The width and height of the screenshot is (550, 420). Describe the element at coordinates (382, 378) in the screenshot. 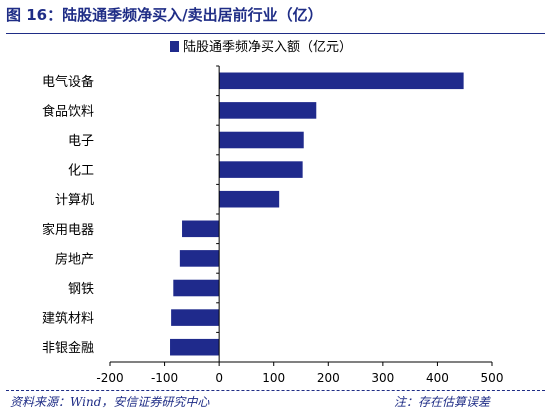

I see `x-tick-label: 300` at that location.